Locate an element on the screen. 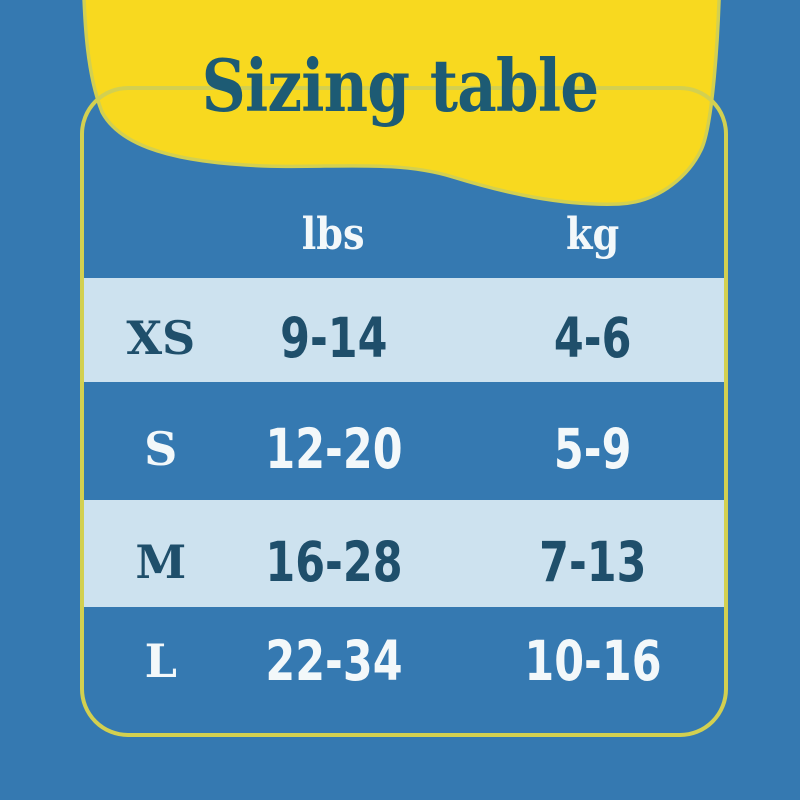 The height and width of the screenshot is (800, 800). lbs-cell: 12-20 is located at coordinates (334, 449).